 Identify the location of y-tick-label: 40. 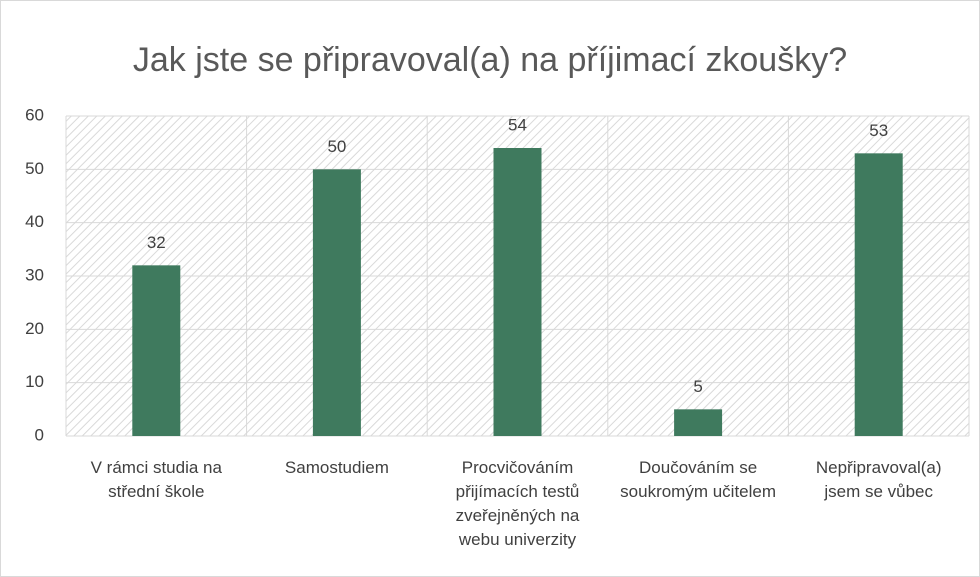
(34, 221).